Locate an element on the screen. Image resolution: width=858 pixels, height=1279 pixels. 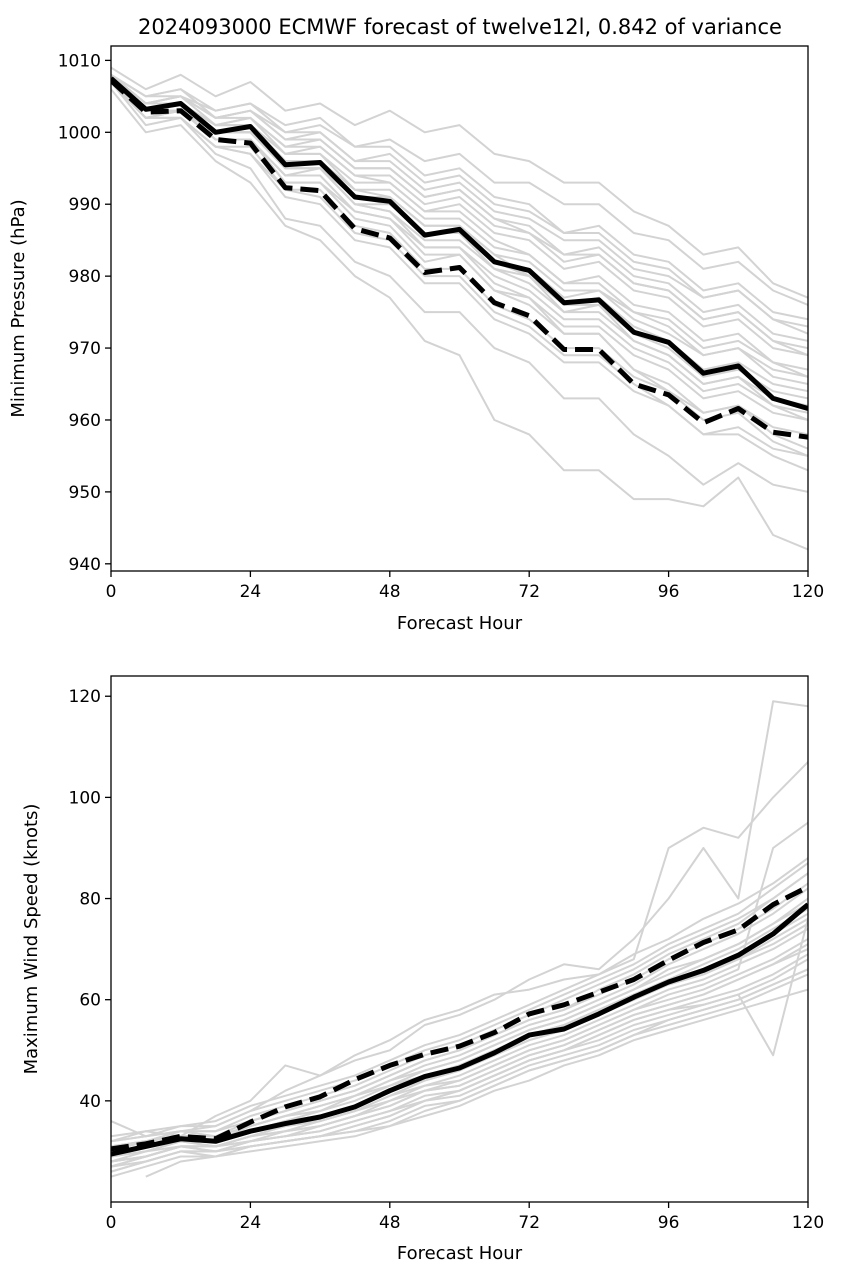
pressure-x-tick-label: 24 is located at coordinates (251, 592).